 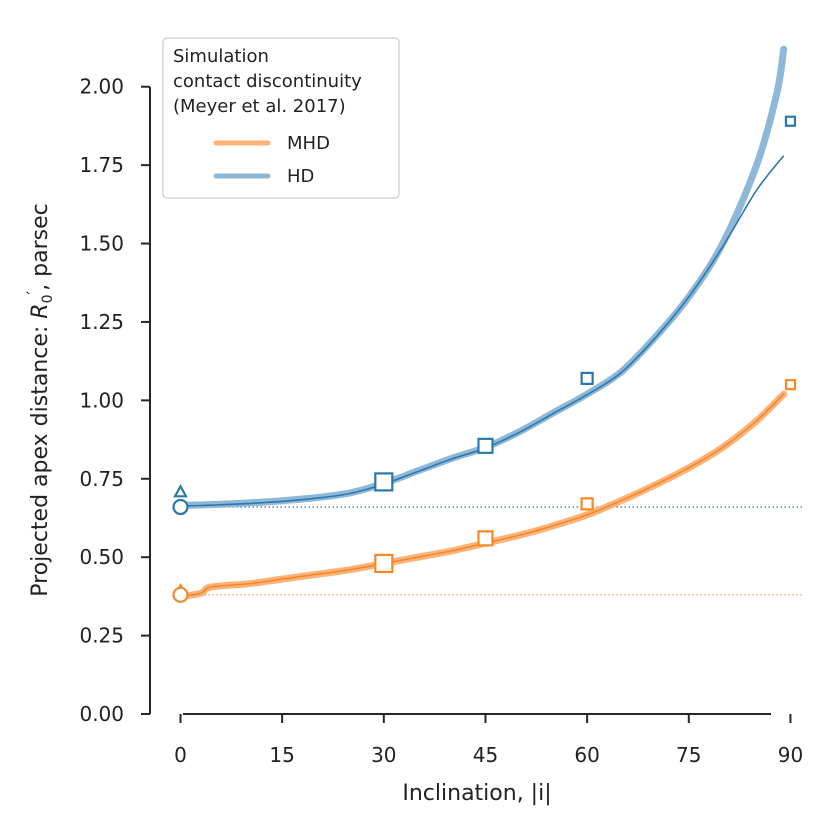 I want to click on x-ticks: 0 15 30 45 60 75 90, so click(x=488, y=740).